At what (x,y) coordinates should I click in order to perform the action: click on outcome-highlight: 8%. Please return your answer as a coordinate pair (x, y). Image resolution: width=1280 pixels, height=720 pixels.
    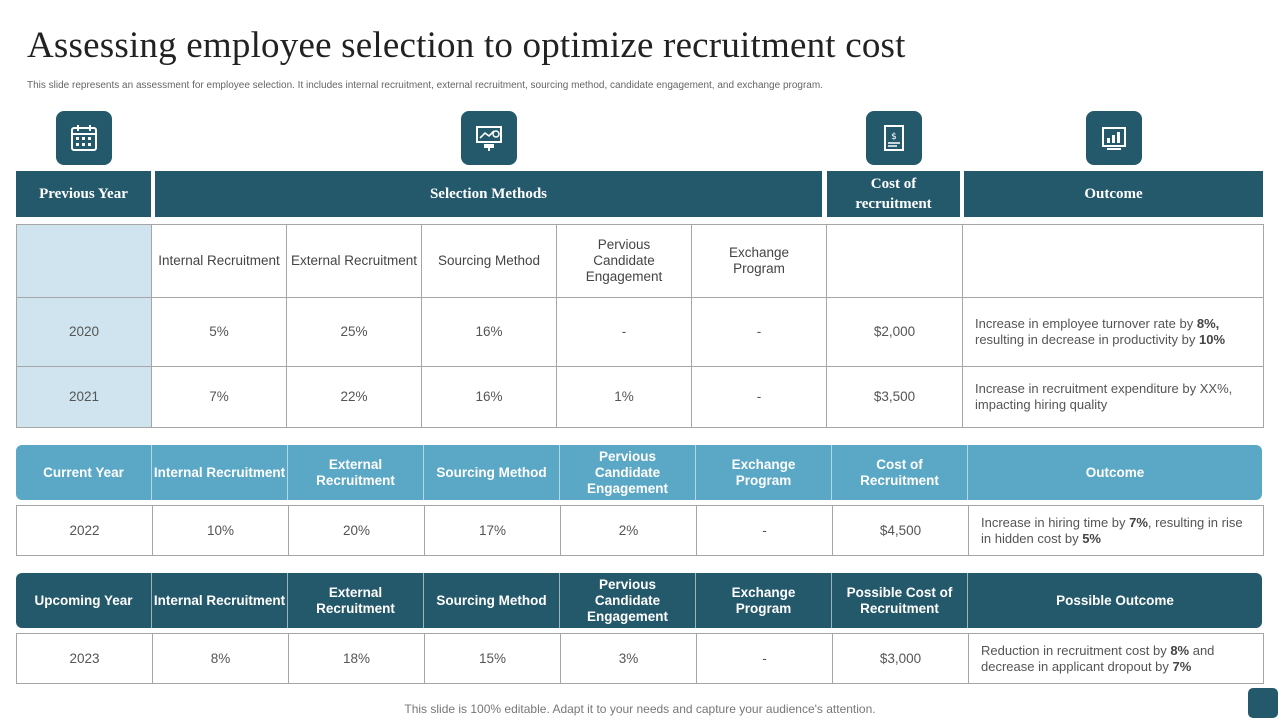
    Looking at the image, I should click on (1180, 650).